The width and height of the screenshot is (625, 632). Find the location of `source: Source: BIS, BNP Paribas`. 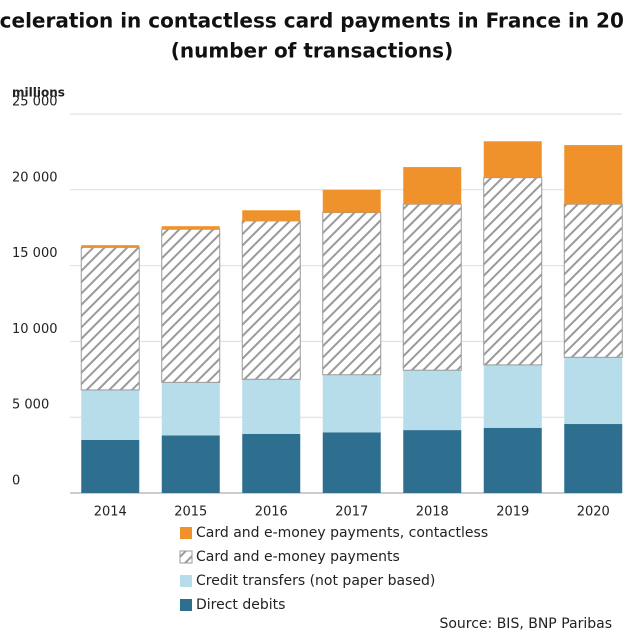

source: Source: BIS, BNP Paribas is located at coordinates (525, 624).